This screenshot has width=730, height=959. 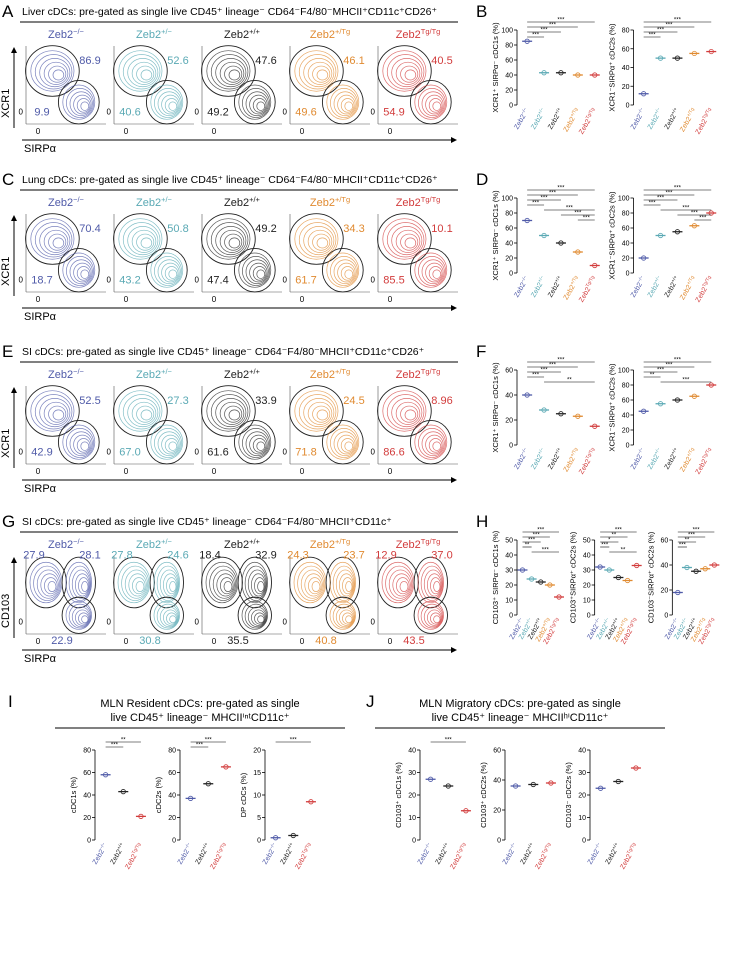 What do you see at coordinates (615, 845) in the screenshot?
I see `genotype-sup: +/+` at bounding box center [615, 845].